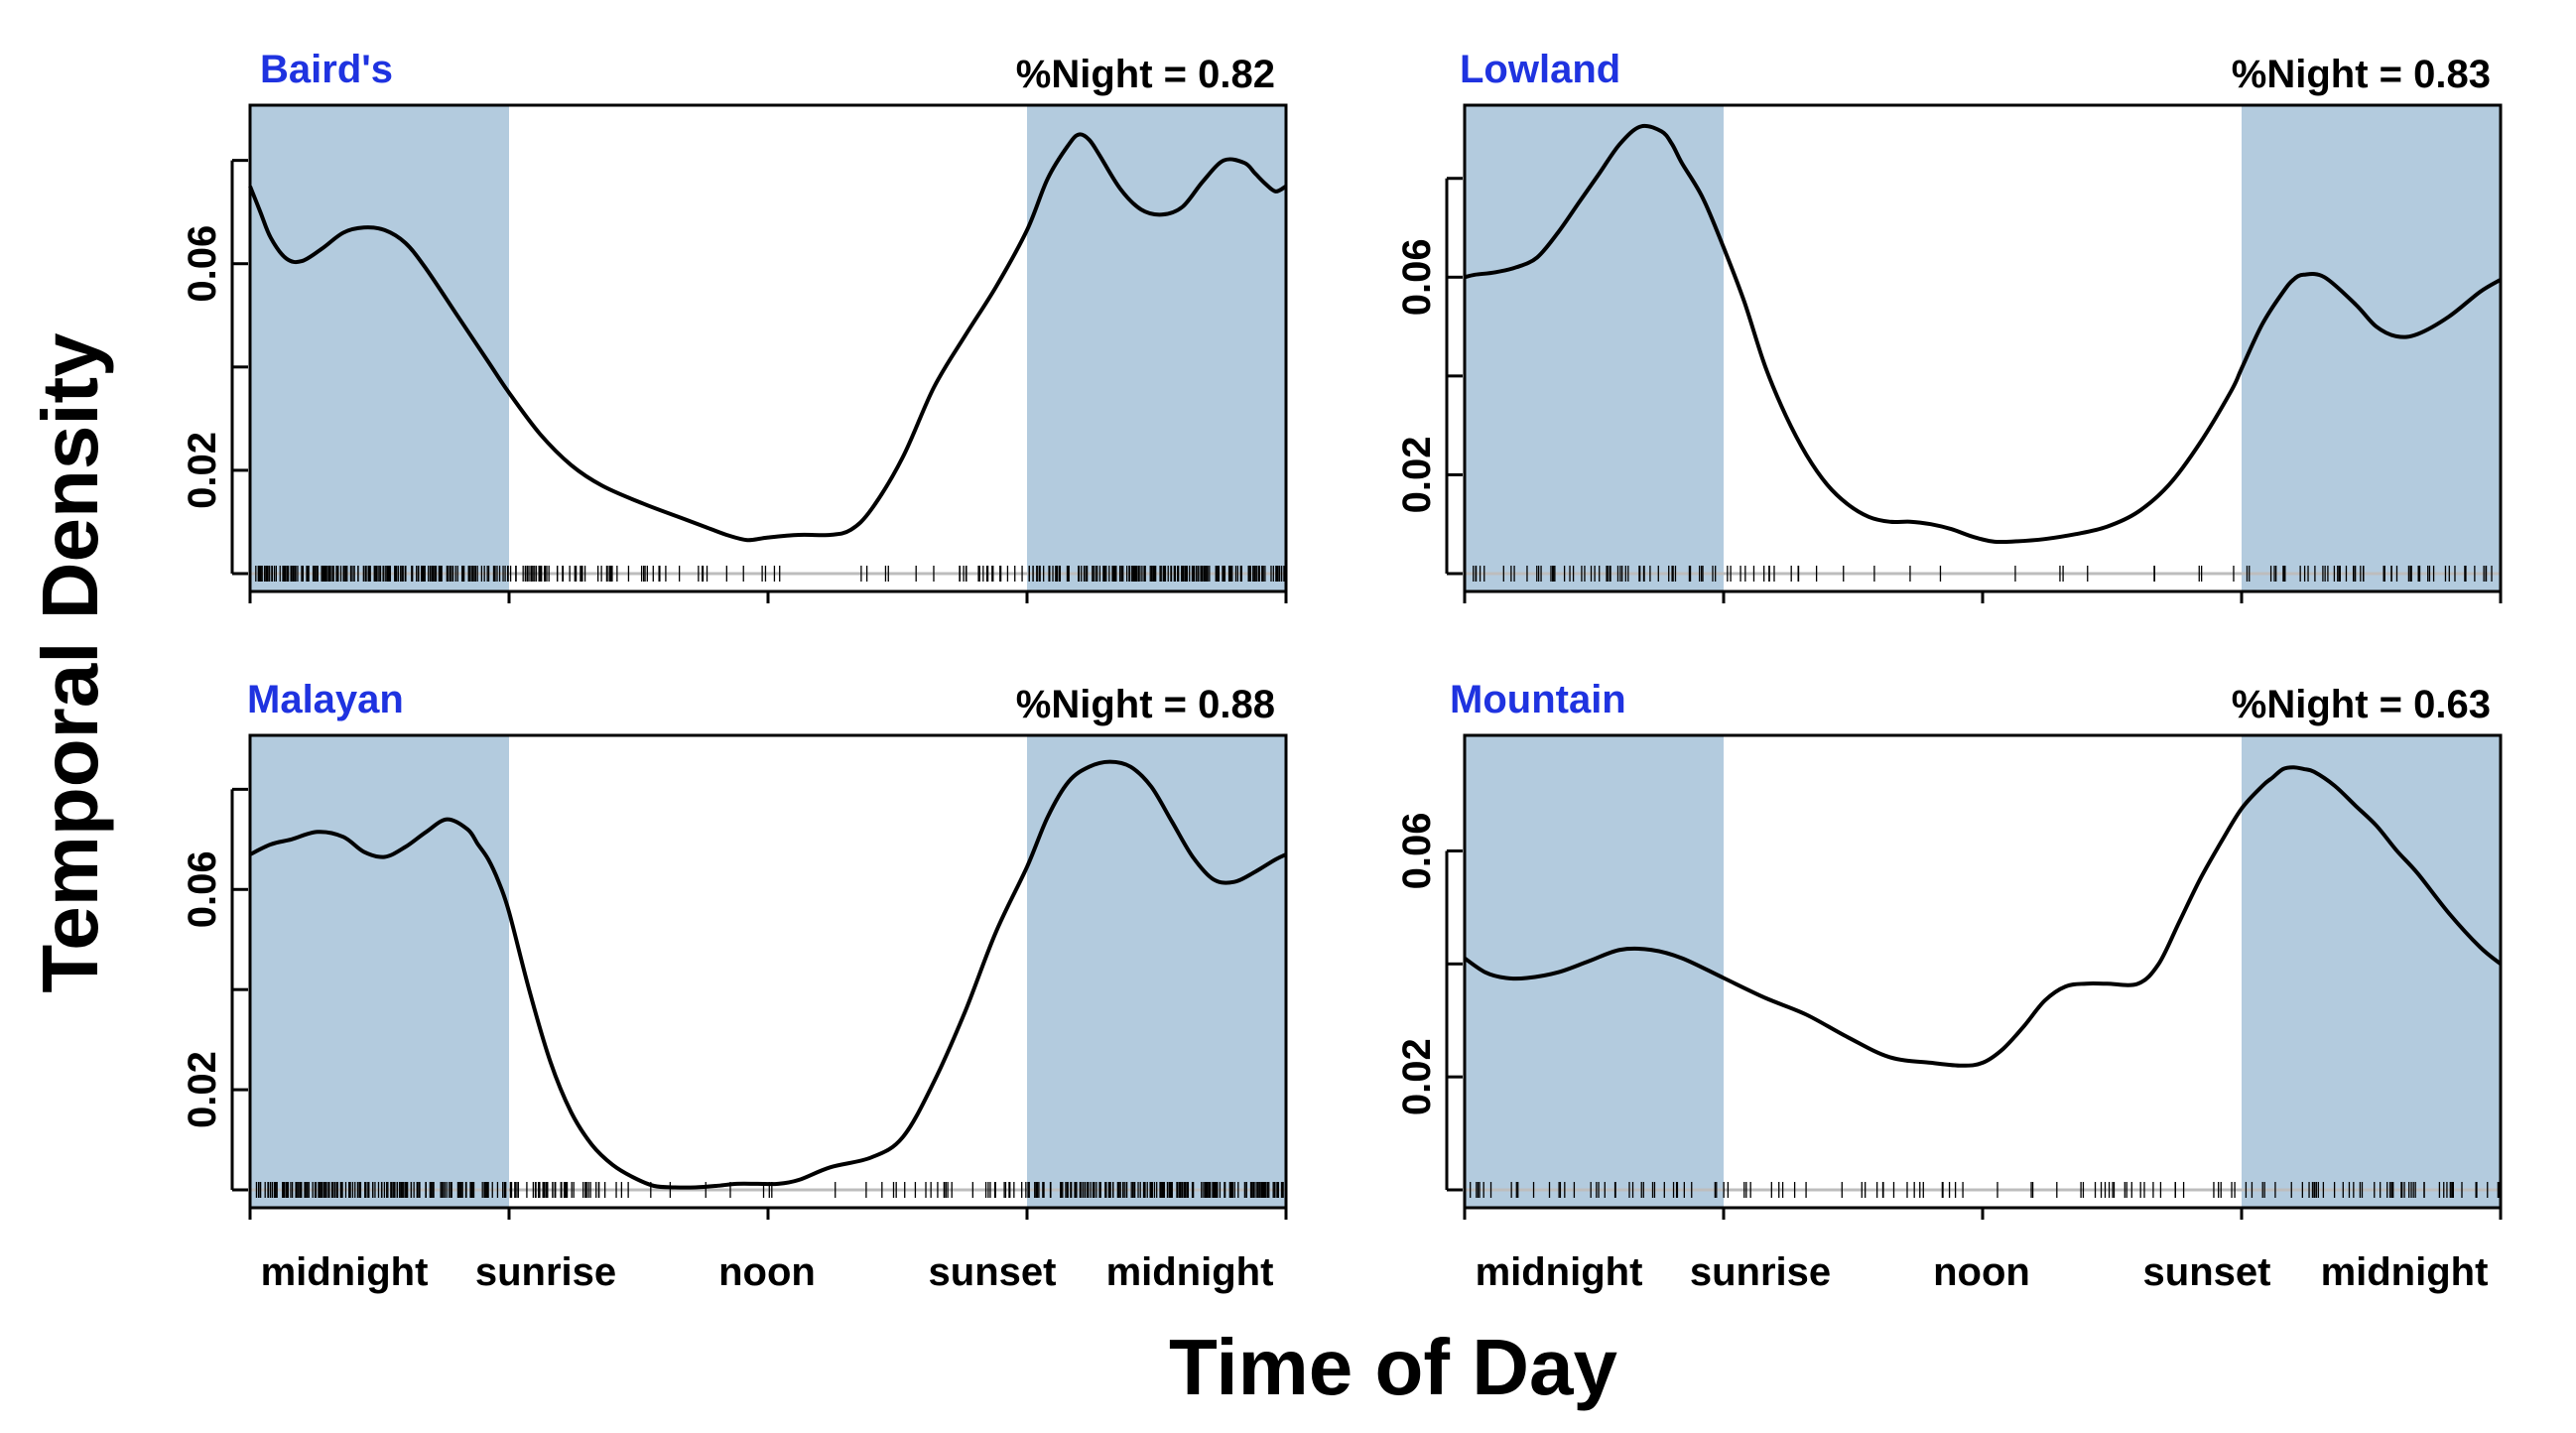 The height and width of the screenshot is (1433, 2576). Describe the element at coordinates (1394, 1367) in the screenshot. I see `x-axis-title: Time of Day` at that location.